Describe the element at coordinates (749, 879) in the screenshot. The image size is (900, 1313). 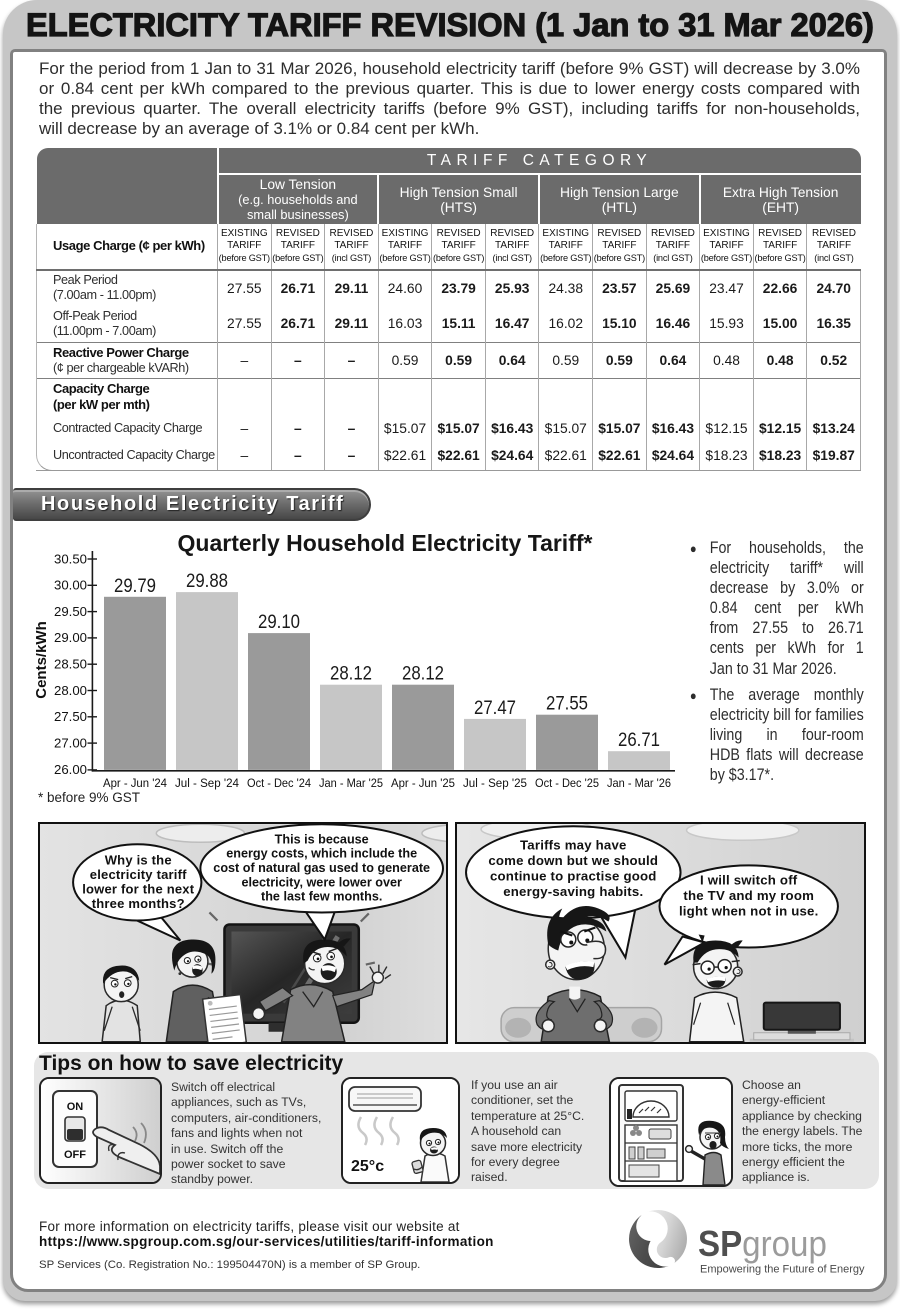
I see `svg-text: I will switch off` at that location.